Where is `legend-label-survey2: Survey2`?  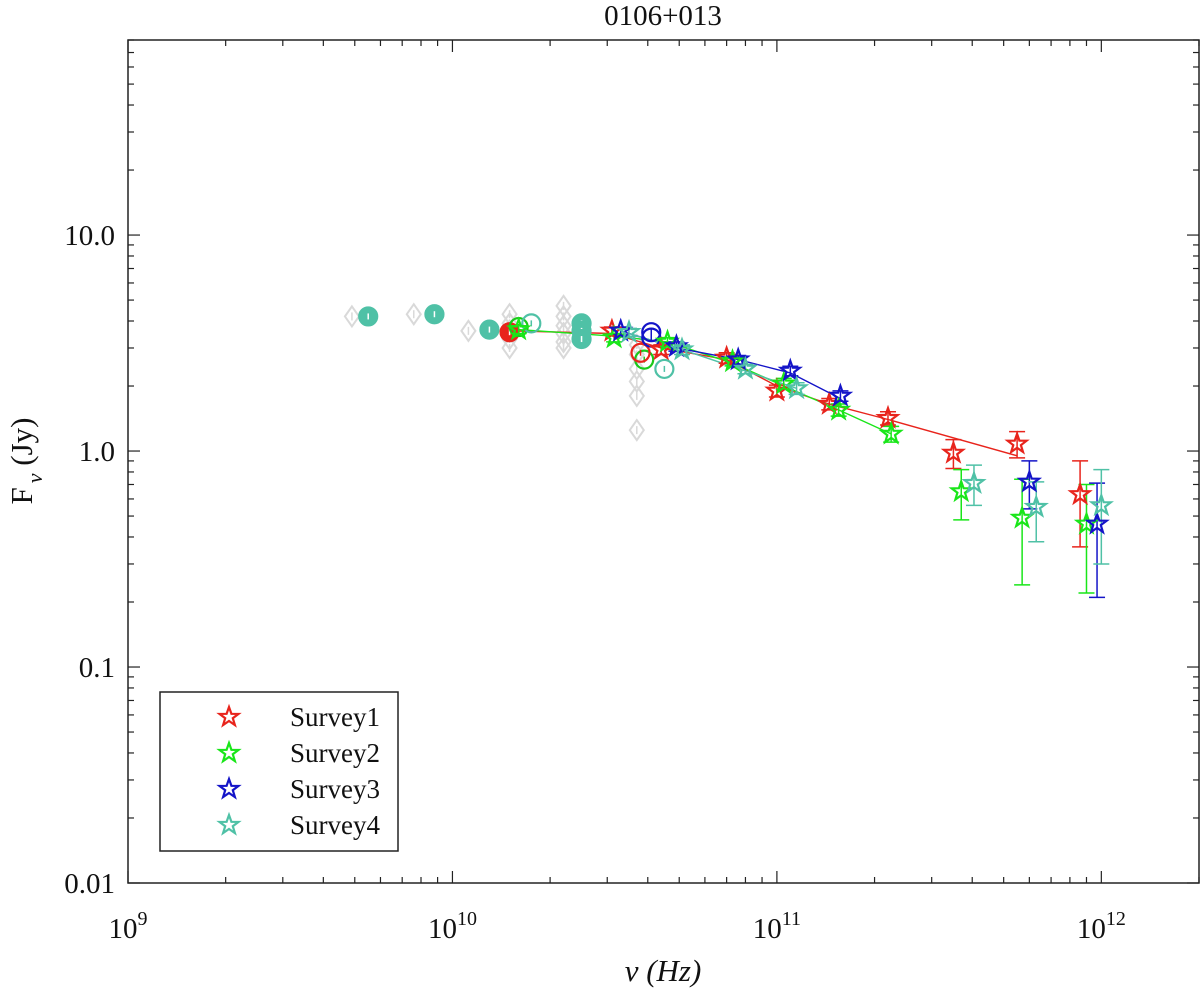 legend-label-survey2: Survey2 is located at coordinates (335, 753).